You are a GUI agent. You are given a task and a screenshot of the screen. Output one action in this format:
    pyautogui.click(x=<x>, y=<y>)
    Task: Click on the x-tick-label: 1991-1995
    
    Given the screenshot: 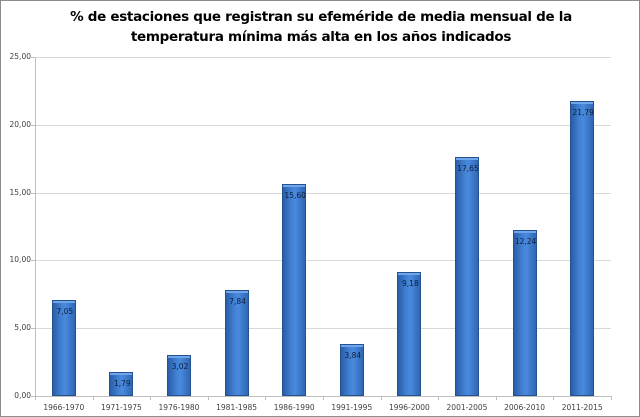 What is the action you would take?
    pyautogui.click(x=352, y=407)
    